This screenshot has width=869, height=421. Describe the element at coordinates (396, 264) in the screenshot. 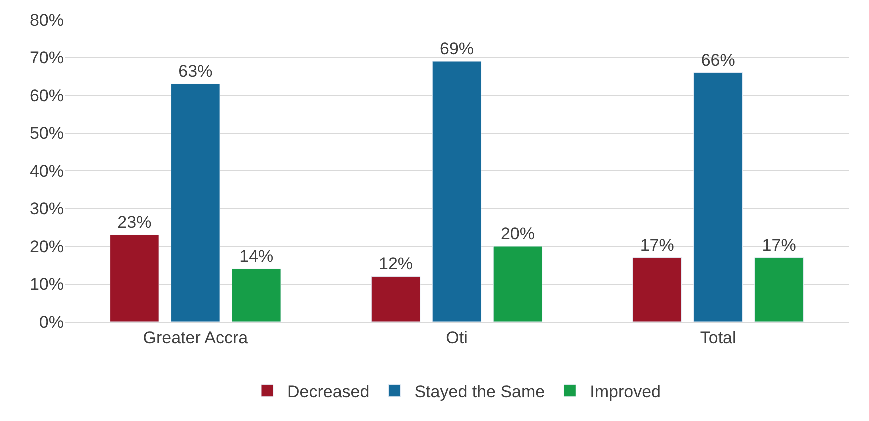

I see `data-label: 12%` at that location.